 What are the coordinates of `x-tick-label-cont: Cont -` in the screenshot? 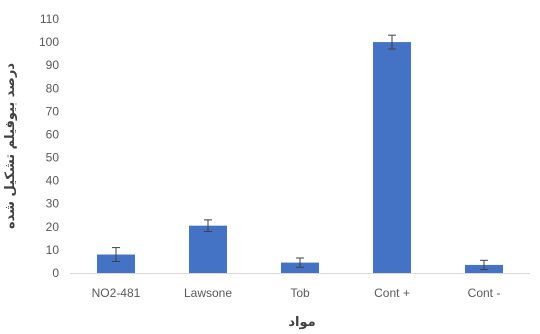 It's located at (484, 293).